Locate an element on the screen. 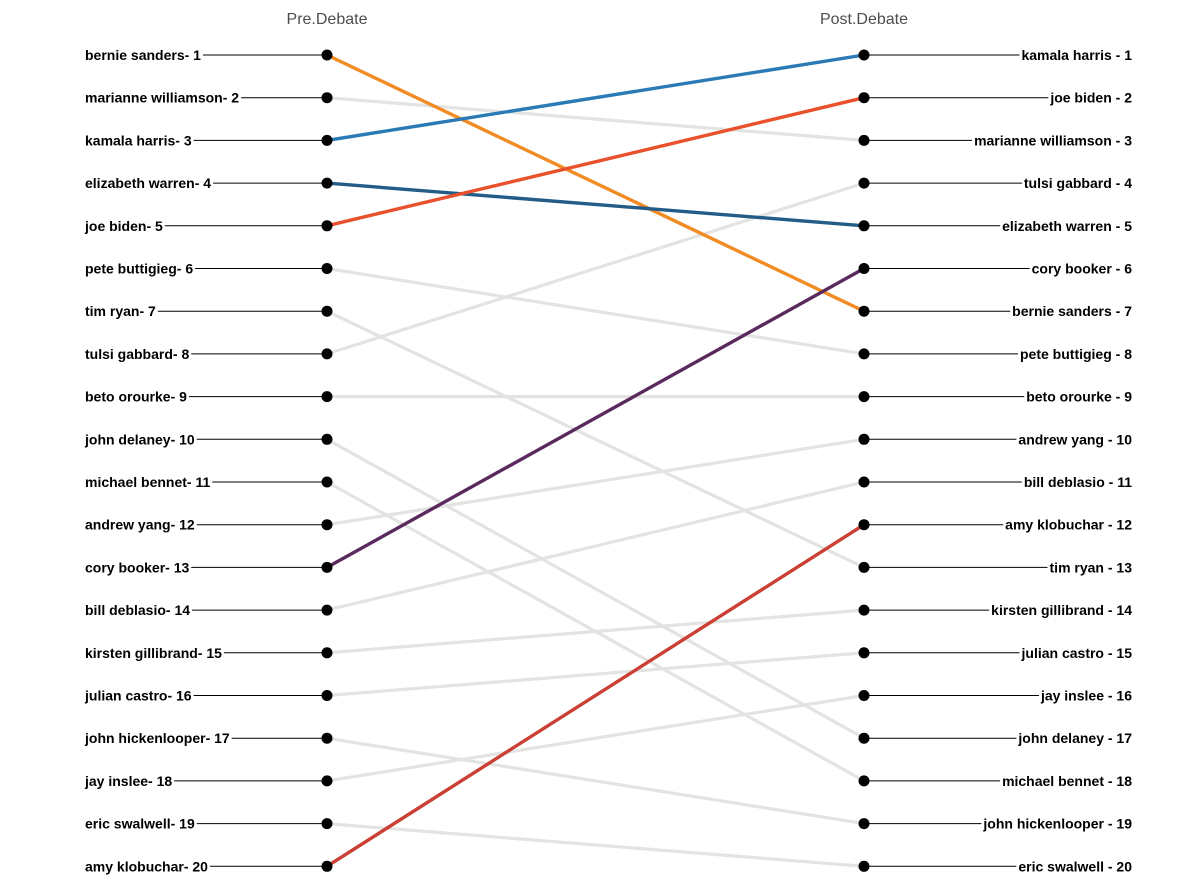 The image size is (1178, 888). pre-point-andrew-yang is located at coordinates (327, 525).